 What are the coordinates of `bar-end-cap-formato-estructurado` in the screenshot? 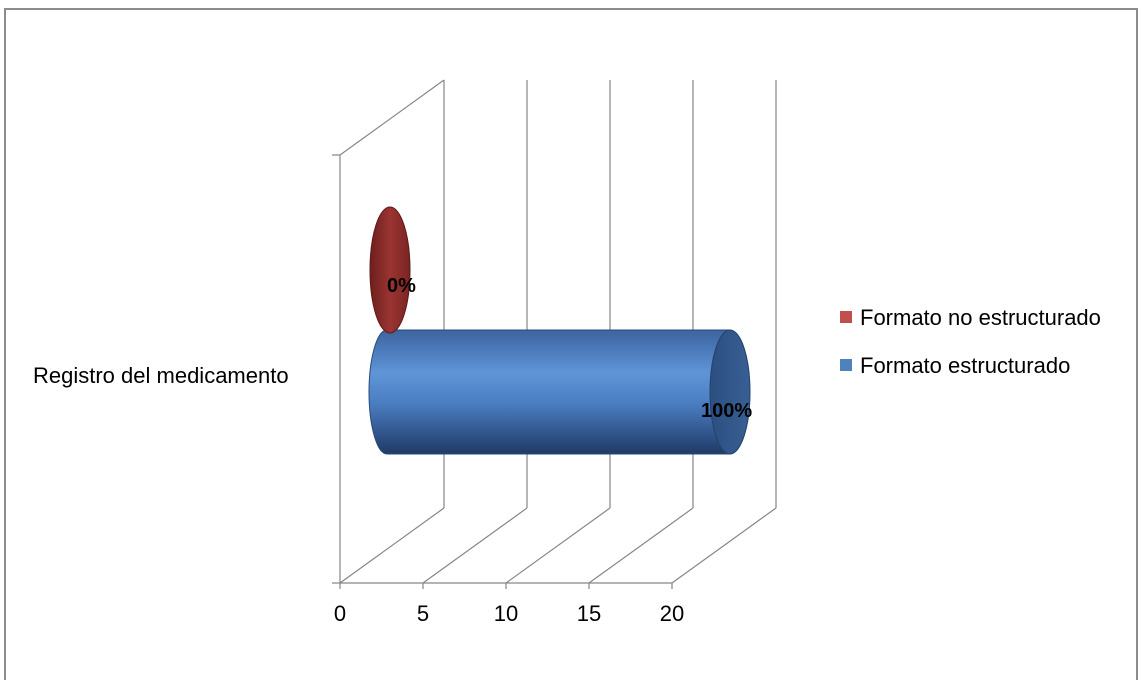 It's located at (730, 392).